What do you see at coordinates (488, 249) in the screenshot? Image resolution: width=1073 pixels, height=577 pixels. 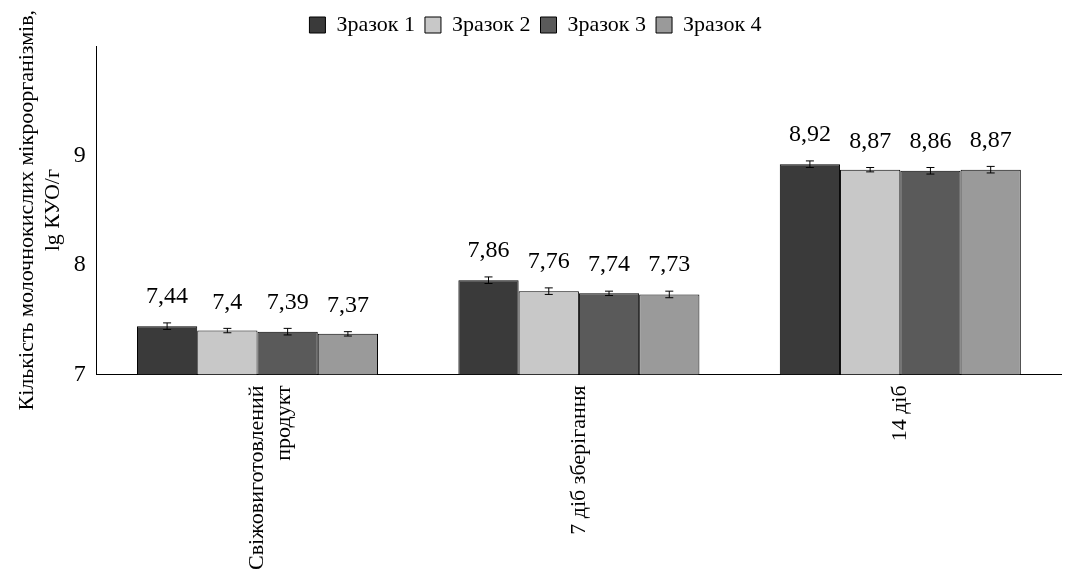 I see `data-label: 7,86` at bounding box center [488, 249].